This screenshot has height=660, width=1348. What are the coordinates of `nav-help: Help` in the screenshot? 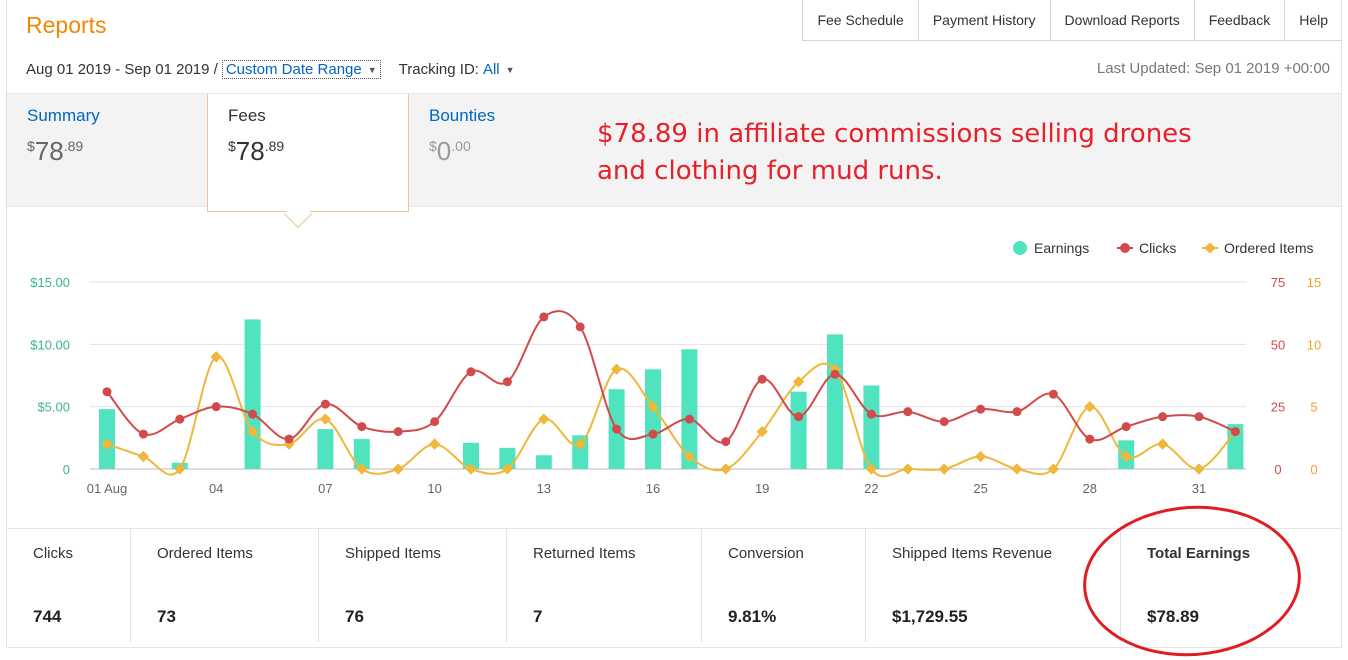 It's located at (1313, 20).